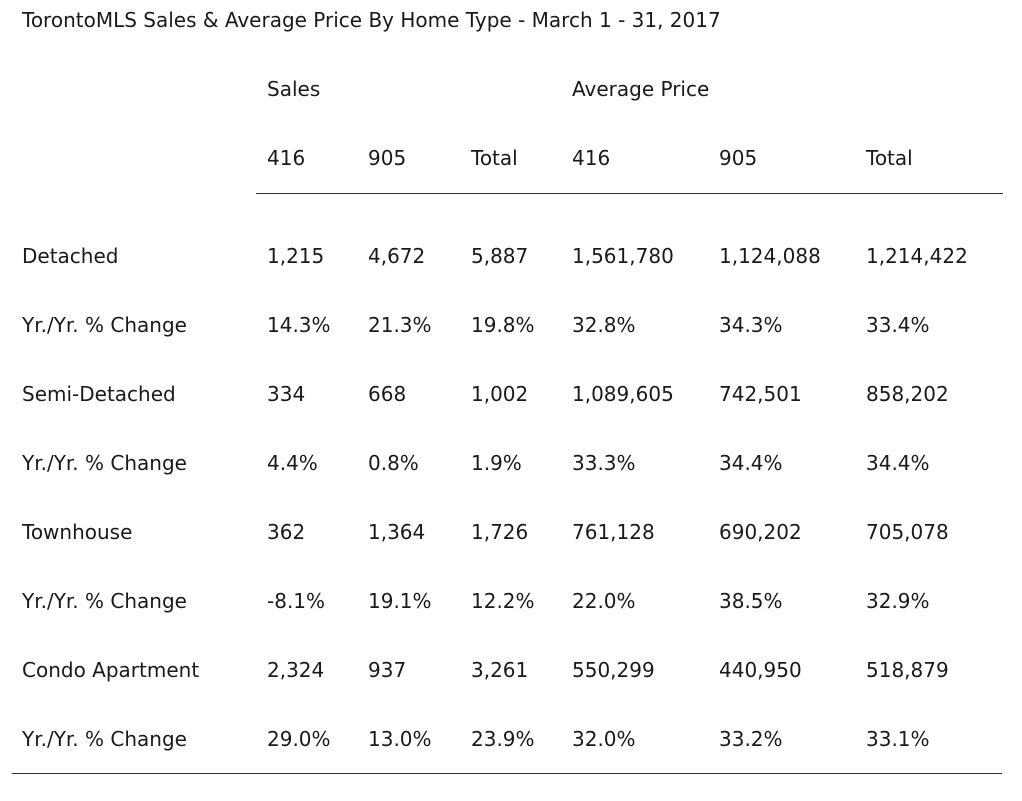  What do you see at coordinates (760, 670) in the screenshot?
I see `table-cell: 440,950` at bounding box center [760, 670].